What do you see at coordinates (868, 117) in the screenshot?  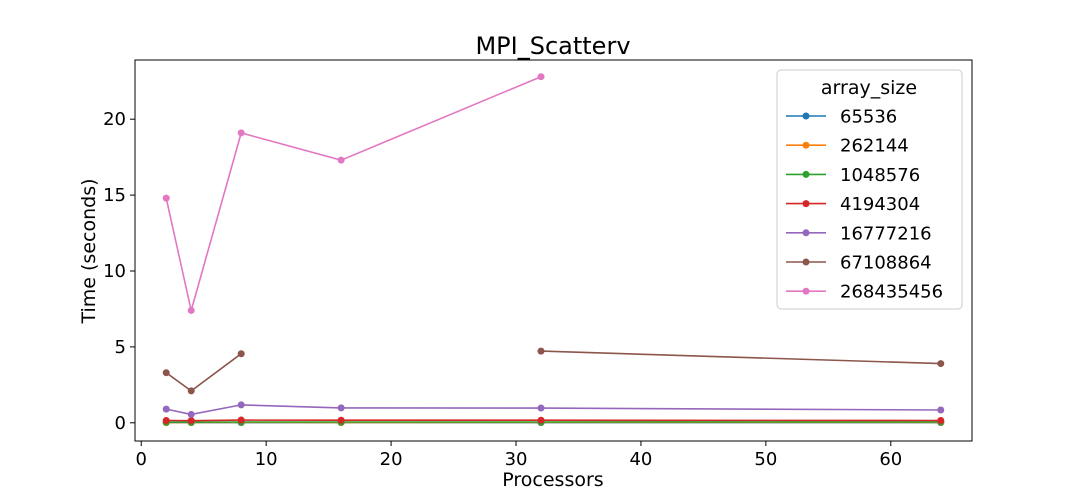 I see `legend-entry: 65536` at bounding box center [868, 117].